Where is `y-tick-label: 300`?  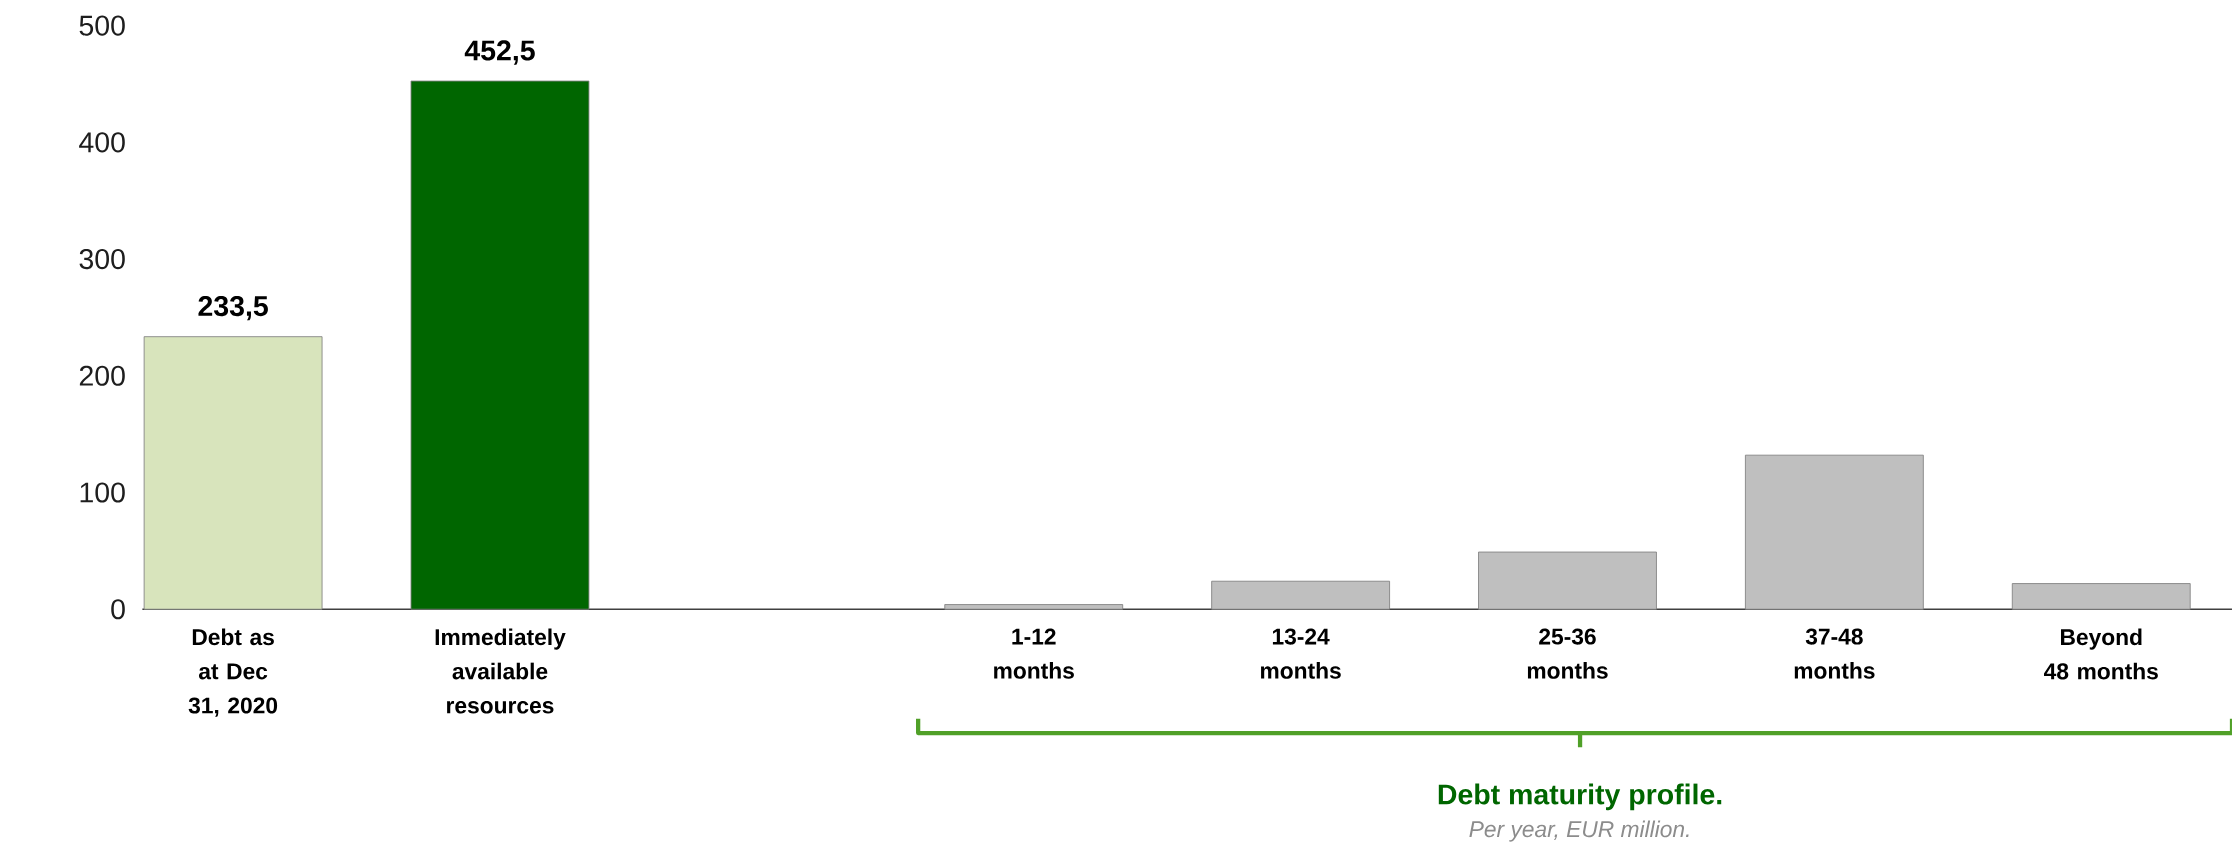 y-tick-label: 300 is located at coordinates (102, 259).